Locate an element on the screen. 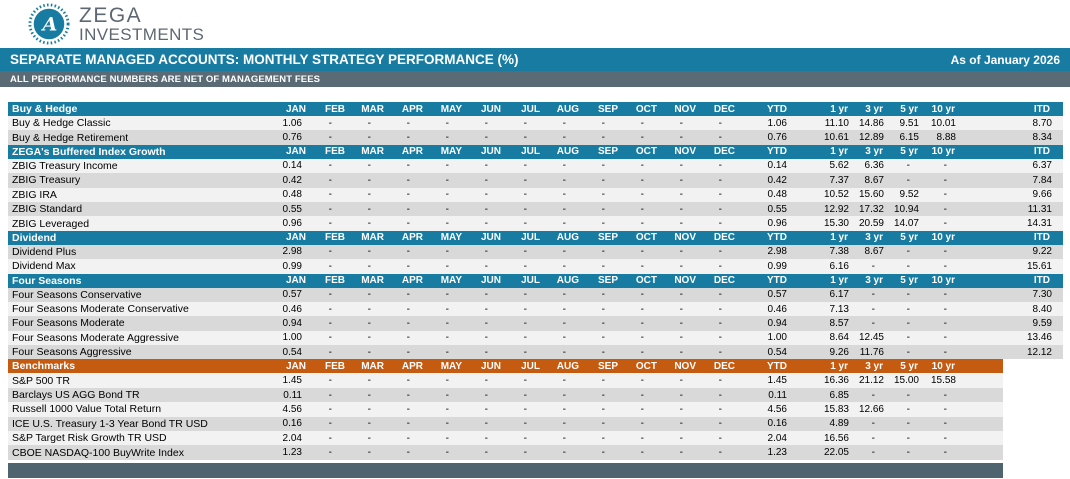 The height and width of the screenshot is (479, 1070). value-cell: 6.85 is located at coordinates (820, 395).